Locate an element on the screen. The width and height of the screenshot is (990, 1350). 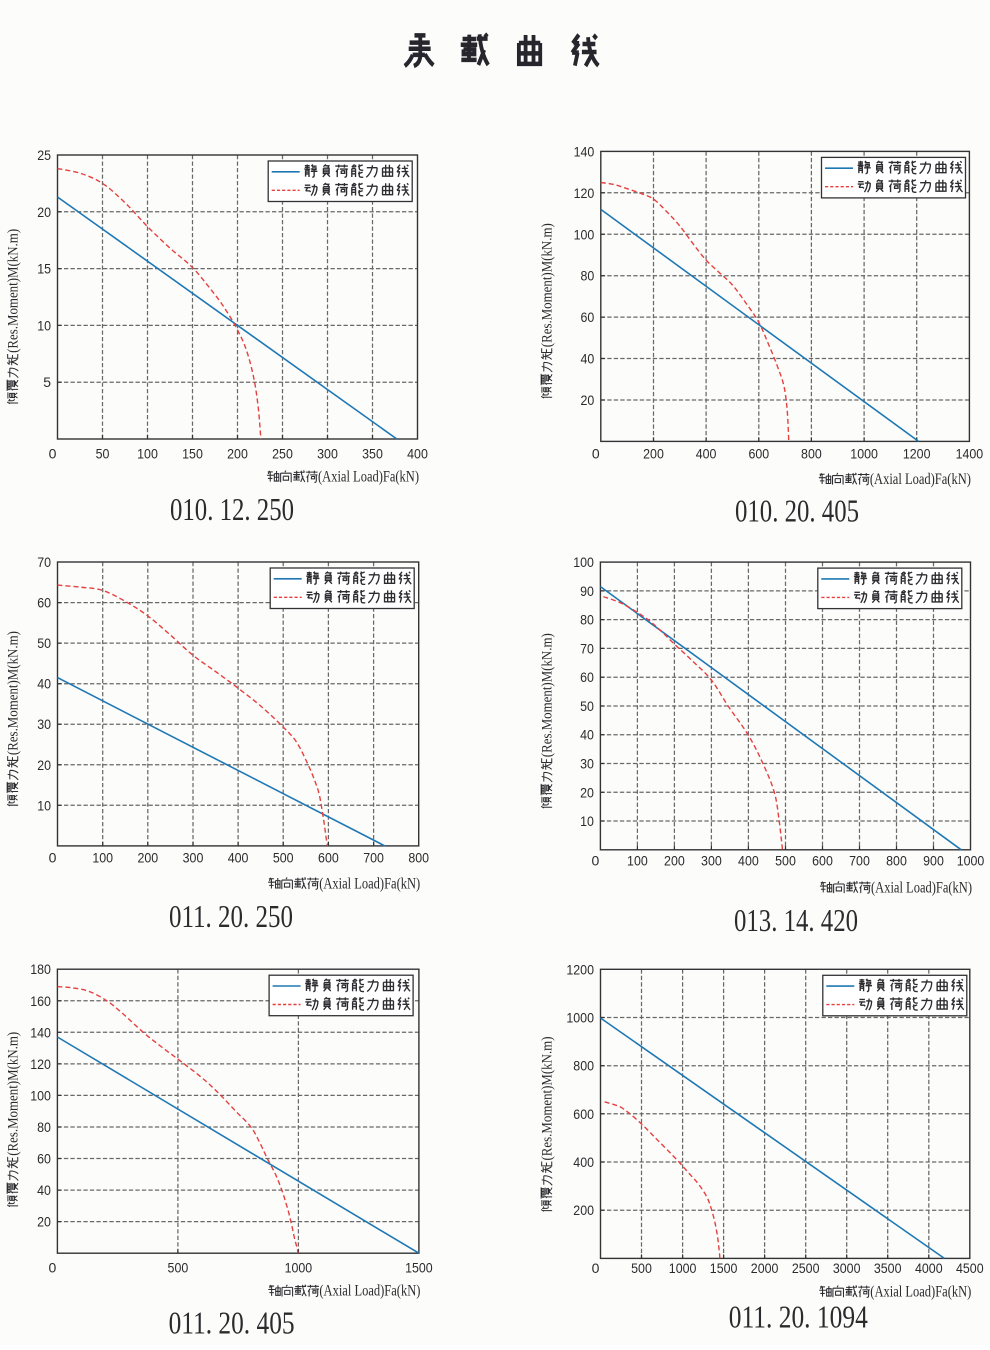
svg-text: 25 is located at coordinates (44, 155).